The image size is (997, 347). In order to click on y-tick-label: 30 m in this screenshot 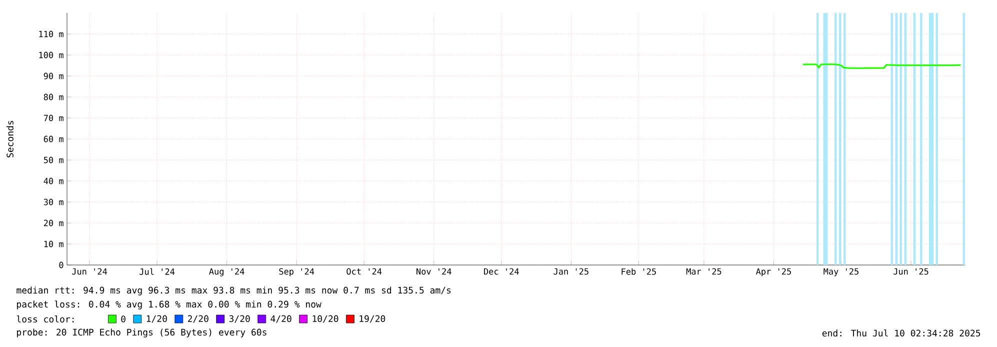, I will do `click(54, 202)`.